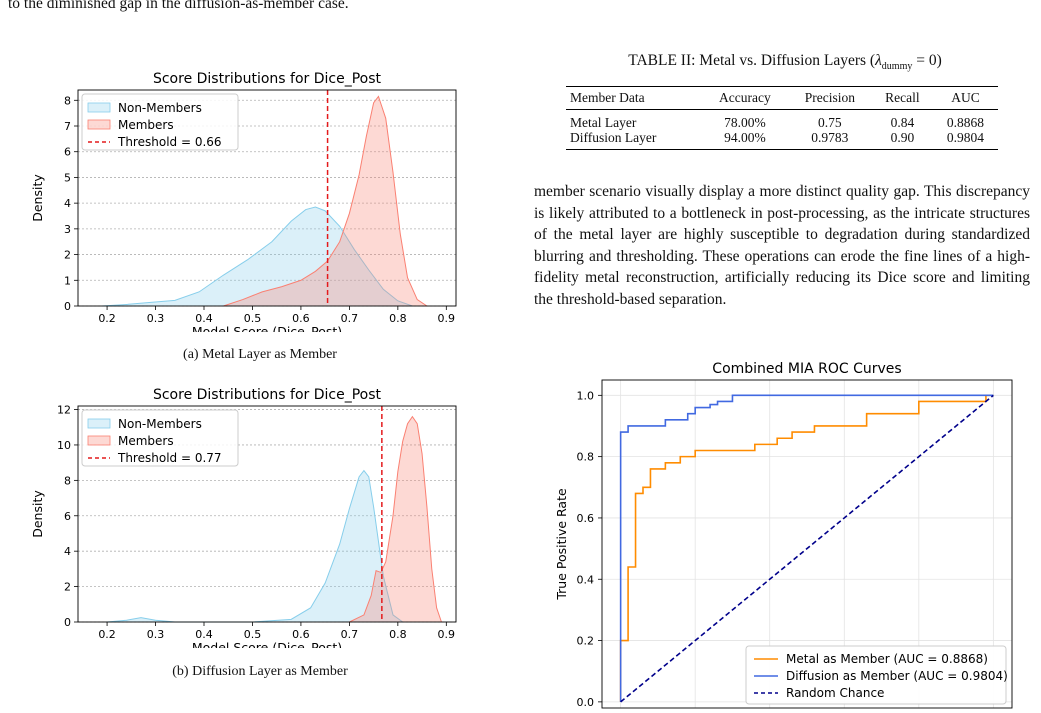 This screenshot has width=1041, height=713. What do you see at coordinates (745, 122) in the screenshot?
I see `table-cell: 78.00%` at bounding box center [745, 122].